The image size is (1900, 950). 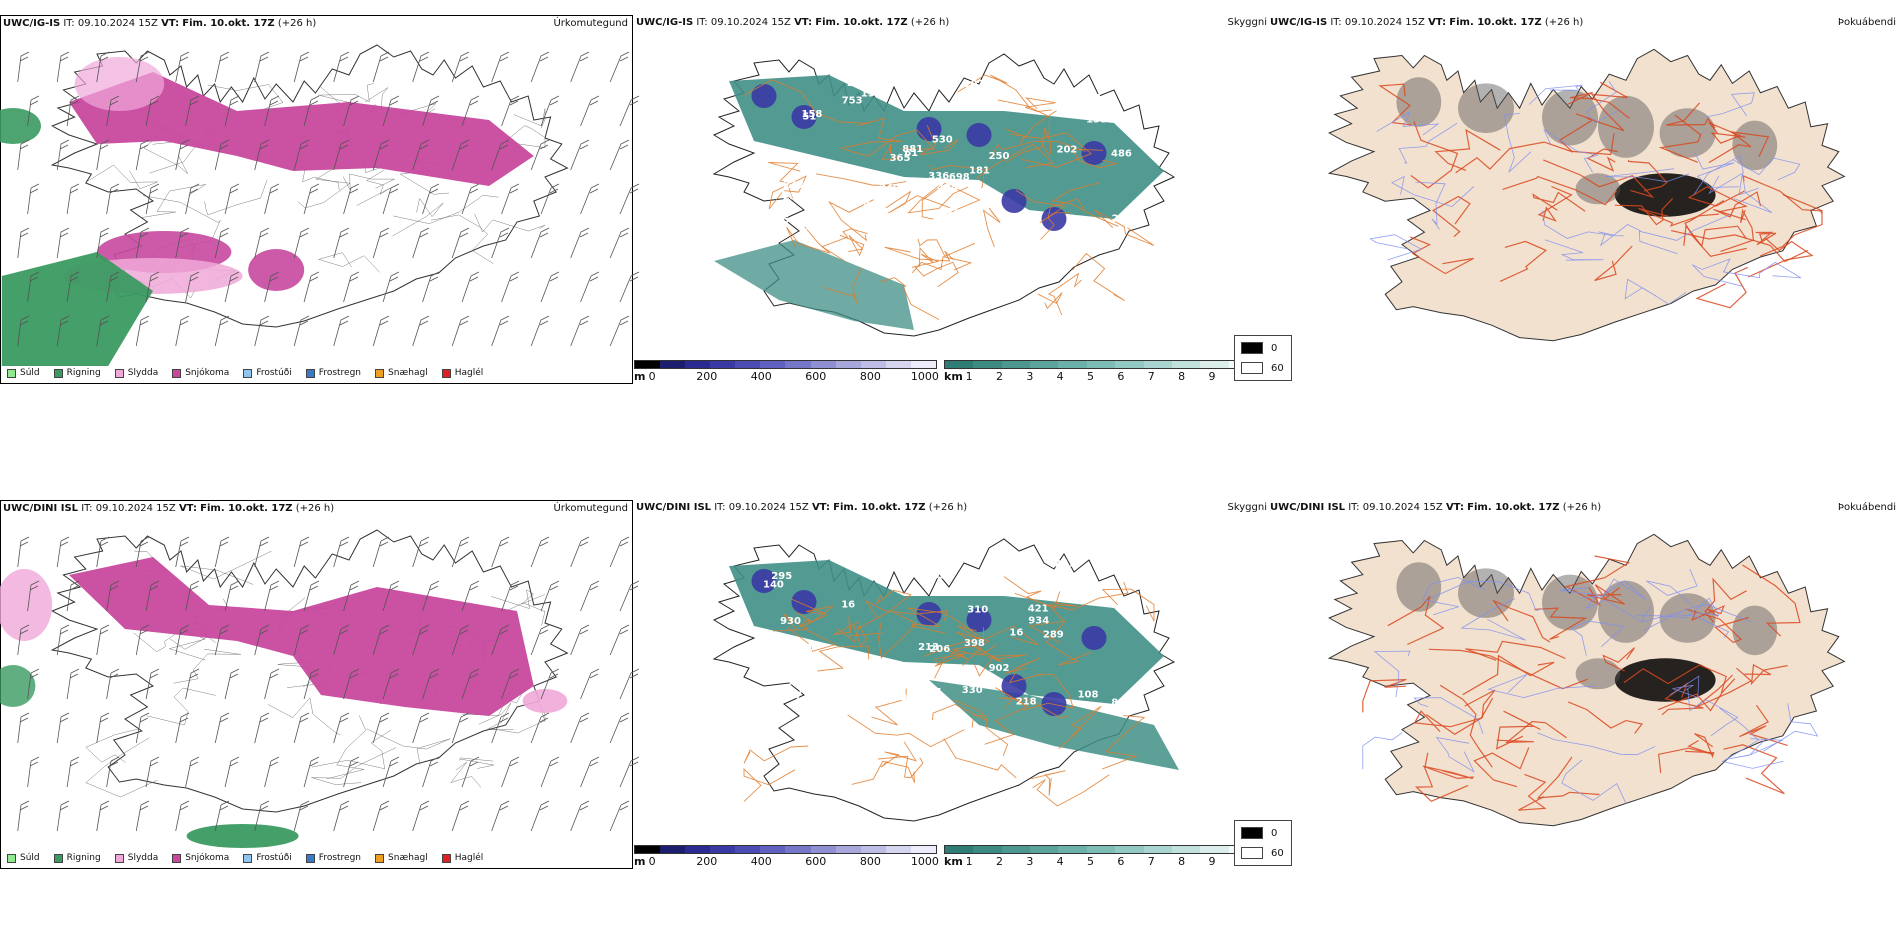 I want to click on visibility-tick: 8, so click(x=1182, y=376).